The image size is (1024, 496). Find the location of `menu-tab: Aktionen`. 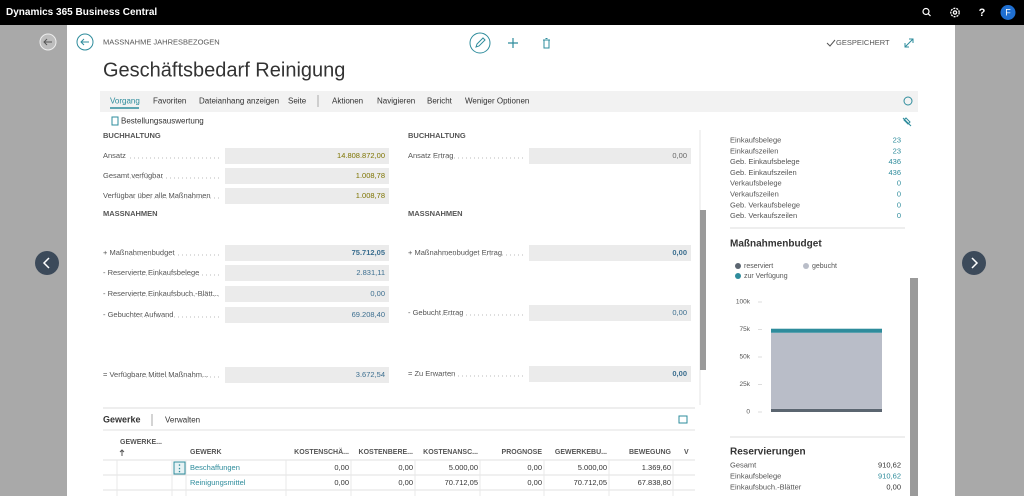

menu-tab: Aktionen is located at coordinates (347, 101).